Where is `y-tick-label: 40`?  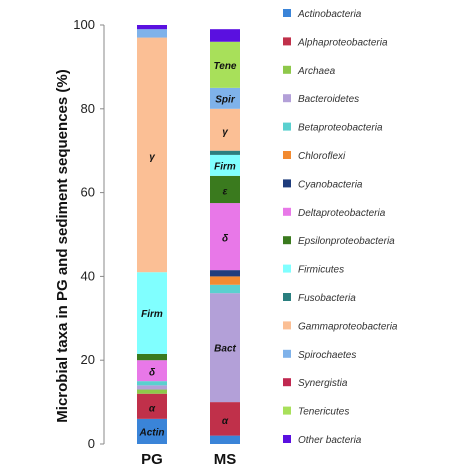 y-tick-label: 40 is located at coordinates (88, 275).